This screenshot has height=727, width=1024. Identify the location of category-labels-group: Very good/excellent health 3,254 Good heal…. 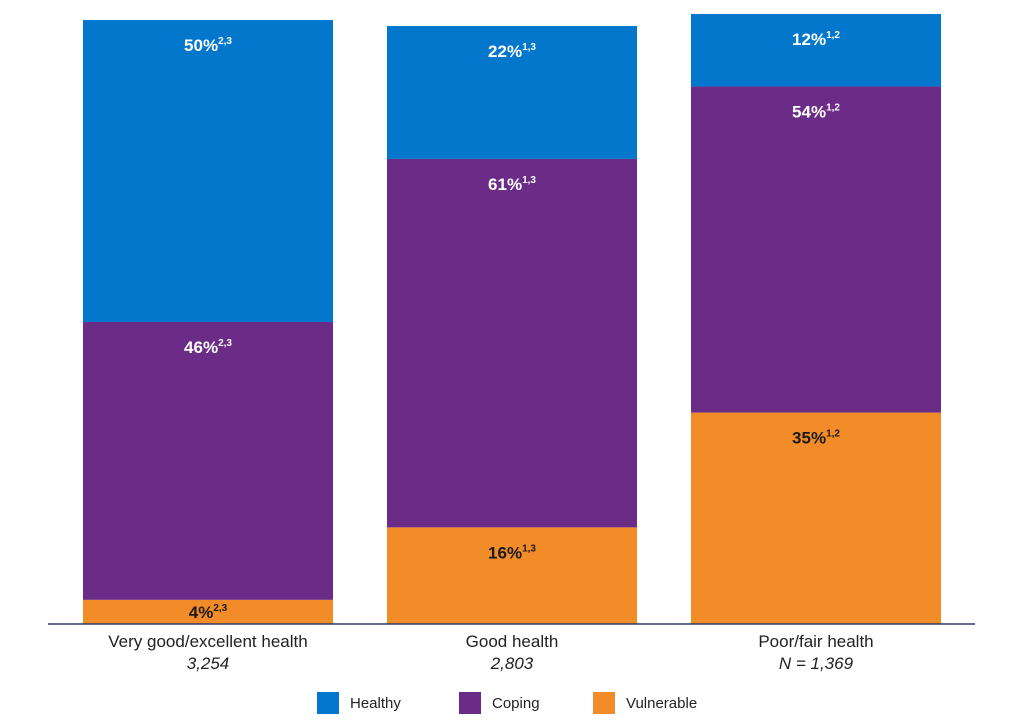
(490, 652).